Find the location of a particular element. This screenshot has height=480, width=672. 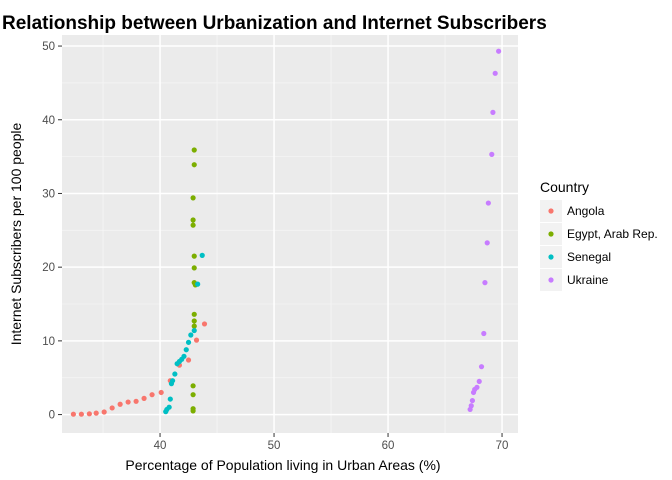

y-tick-label: 0 is located at coordinates (52, 416).